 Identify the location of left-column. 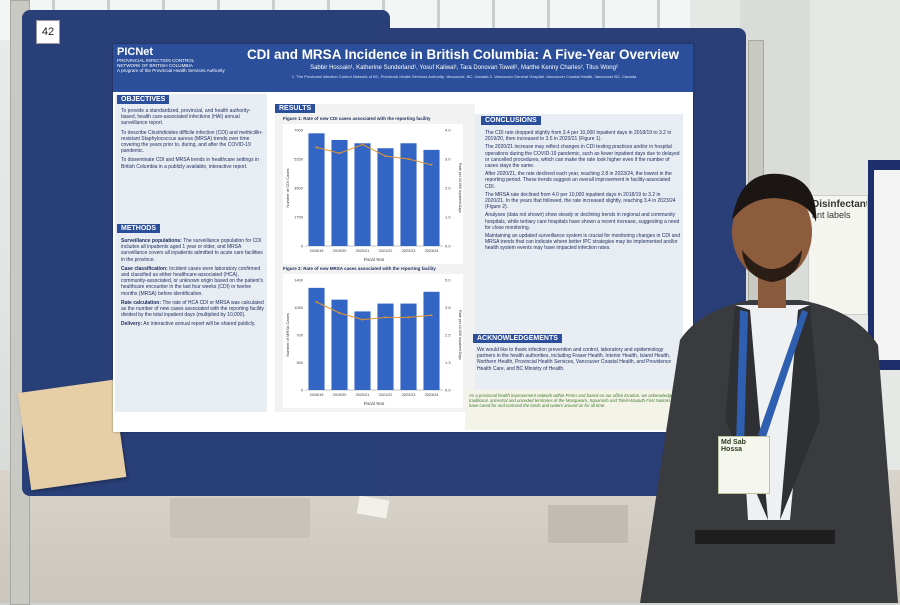
(191, 253).